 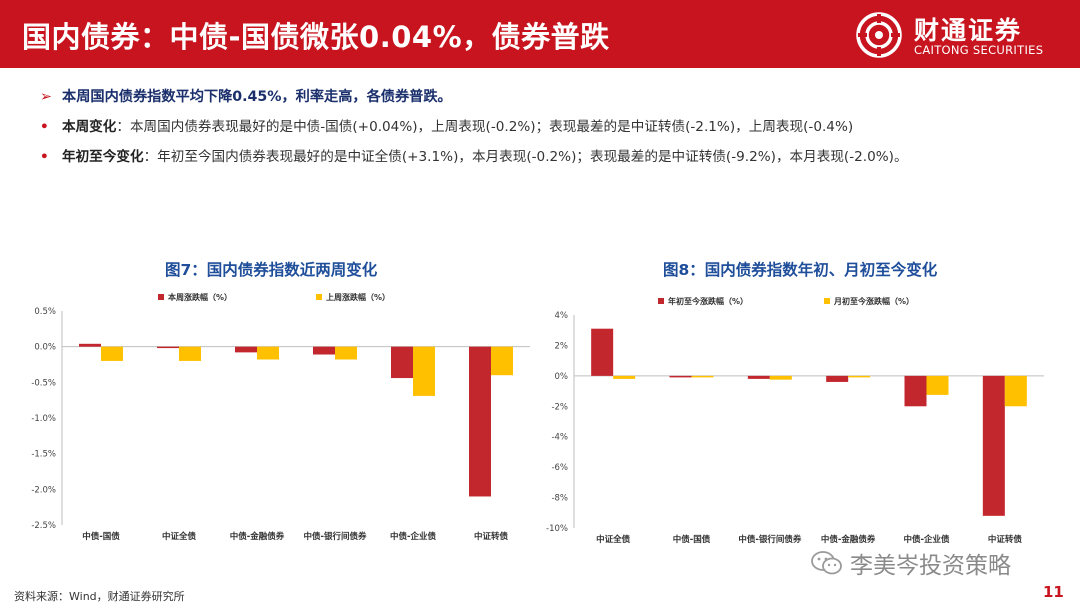 I want to click on chart7-ytick-label: -2.0%, so click(x=43, y=490).